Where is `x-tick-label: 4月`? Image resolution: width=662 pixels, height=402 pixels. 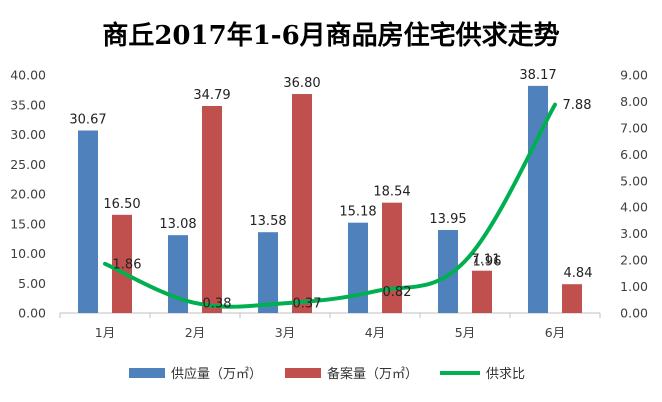
x-tick-label: 4月 is located at coordinates (375, 332).